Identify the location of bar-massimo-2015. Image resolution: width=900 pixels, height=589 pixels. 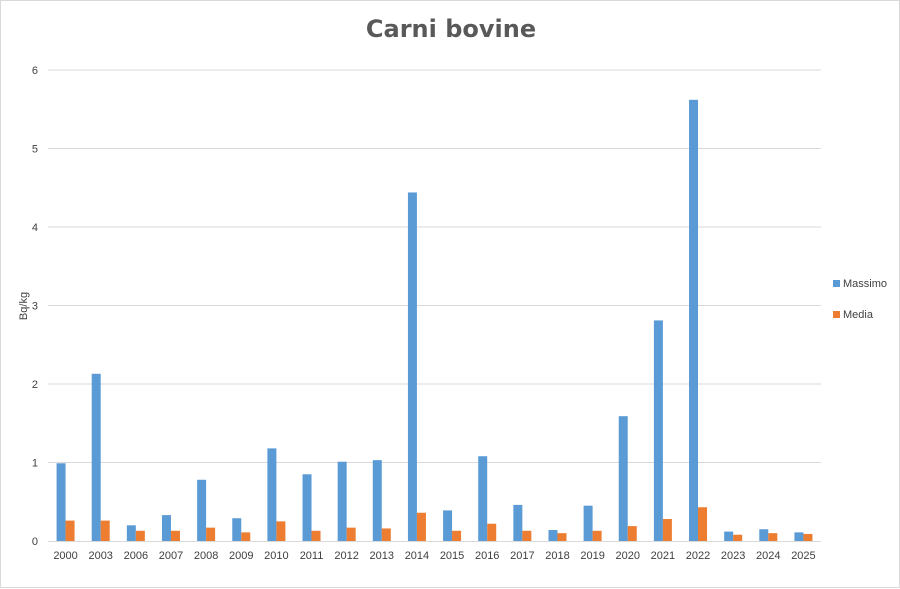
(448, 525).